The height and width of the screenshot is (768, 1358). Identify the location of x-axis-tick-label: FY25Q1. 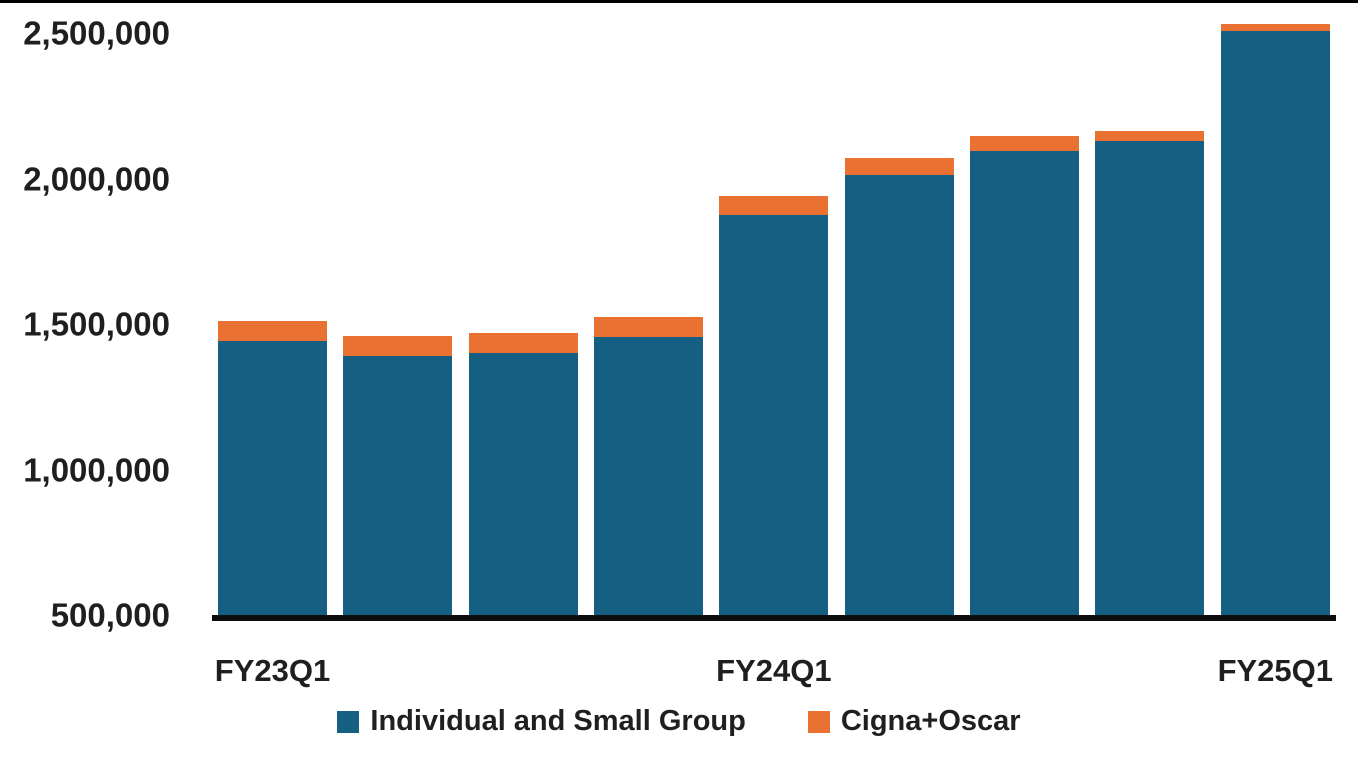
(1275, 670).